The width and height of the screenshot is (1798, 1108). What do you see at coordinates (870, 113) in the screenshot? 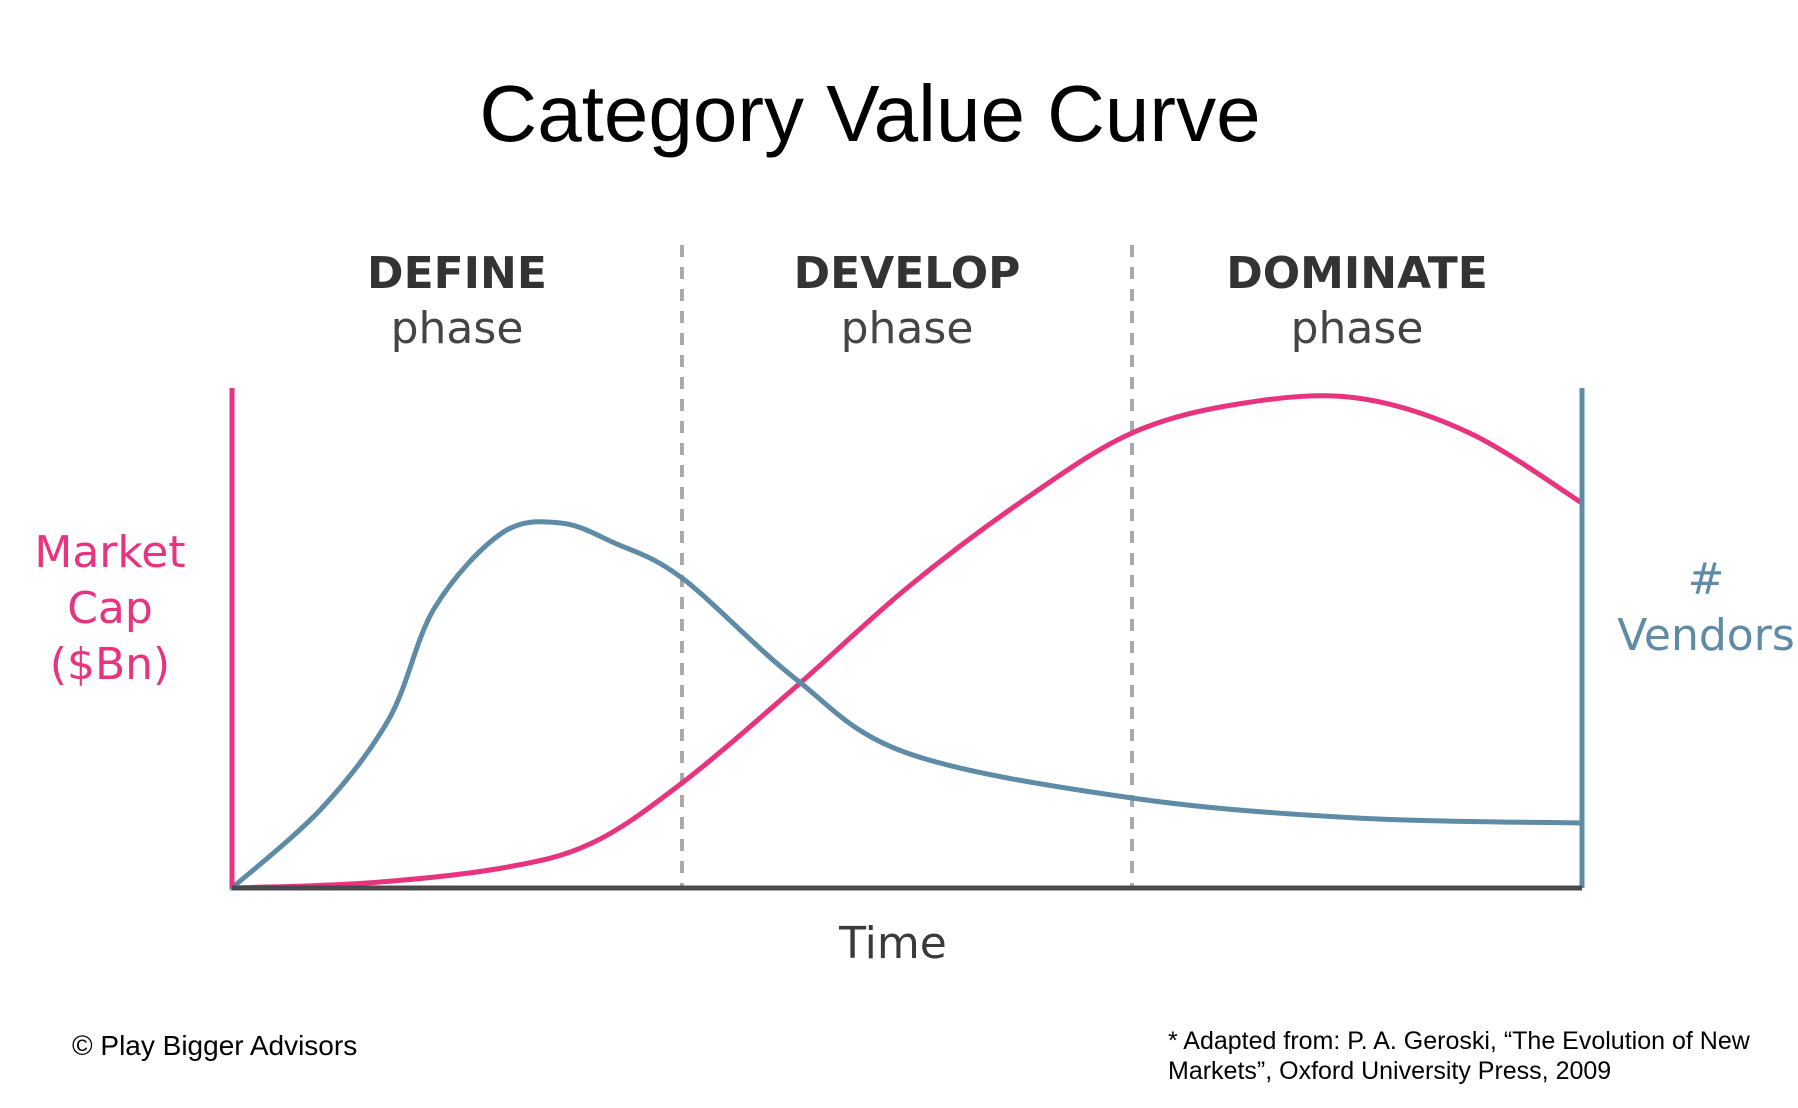
I see `chart-title: Category Value Curve` at bounding box center [870, 113].